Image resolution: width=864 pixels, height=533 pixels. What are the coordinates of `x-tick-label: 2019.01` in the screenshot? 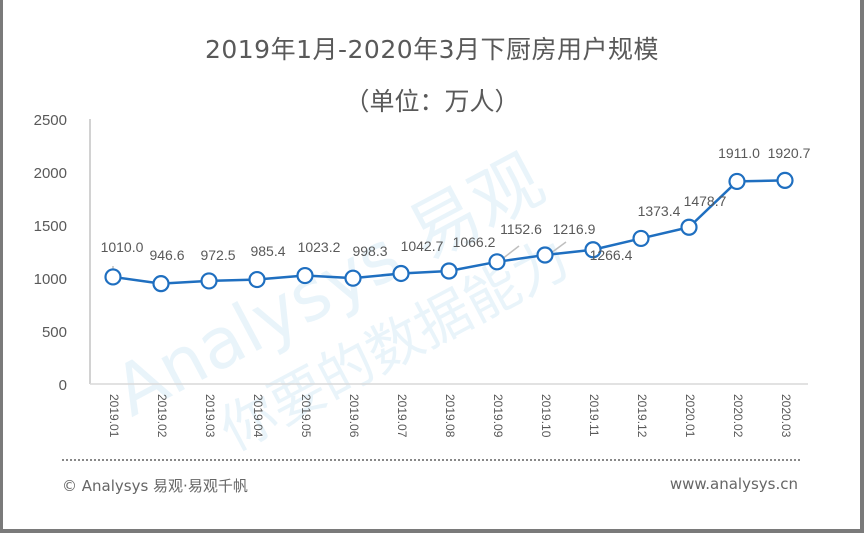 It's located at (114, 416).